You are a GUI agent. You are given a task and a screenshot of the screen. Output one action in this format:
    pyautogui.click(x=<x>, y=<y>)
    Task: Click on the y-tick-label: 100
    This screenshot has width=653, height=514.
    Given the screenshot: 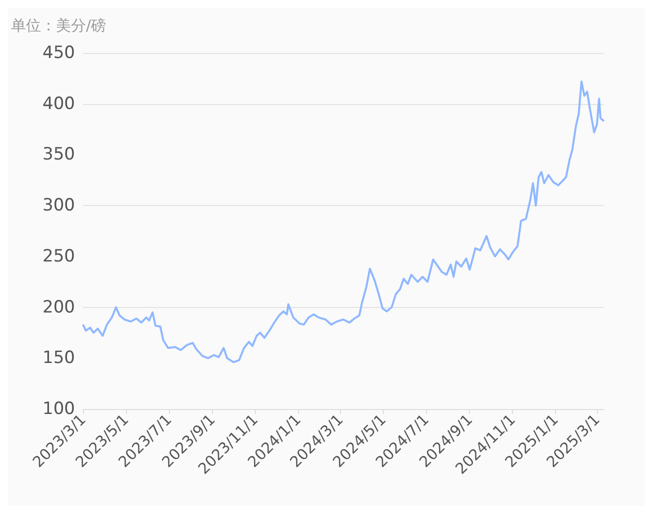 What is the action you would take?
    pyautogui.click(x=58, y=409)
    